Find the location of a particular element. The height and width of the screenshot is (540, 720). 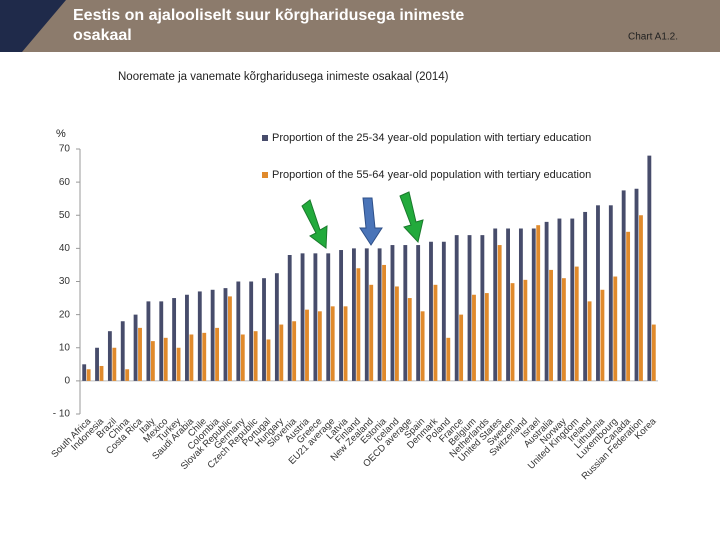

header-panel is located at coordinates (371, 26).